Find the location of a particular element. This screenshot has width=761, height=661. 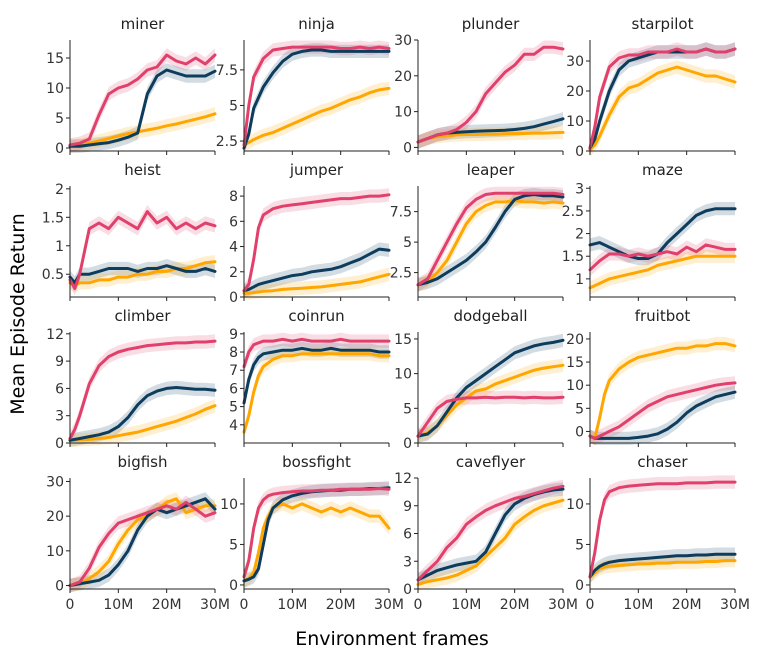

panel-climber: climber 0 3 6 9 12 is located at coordinates (131, 379).